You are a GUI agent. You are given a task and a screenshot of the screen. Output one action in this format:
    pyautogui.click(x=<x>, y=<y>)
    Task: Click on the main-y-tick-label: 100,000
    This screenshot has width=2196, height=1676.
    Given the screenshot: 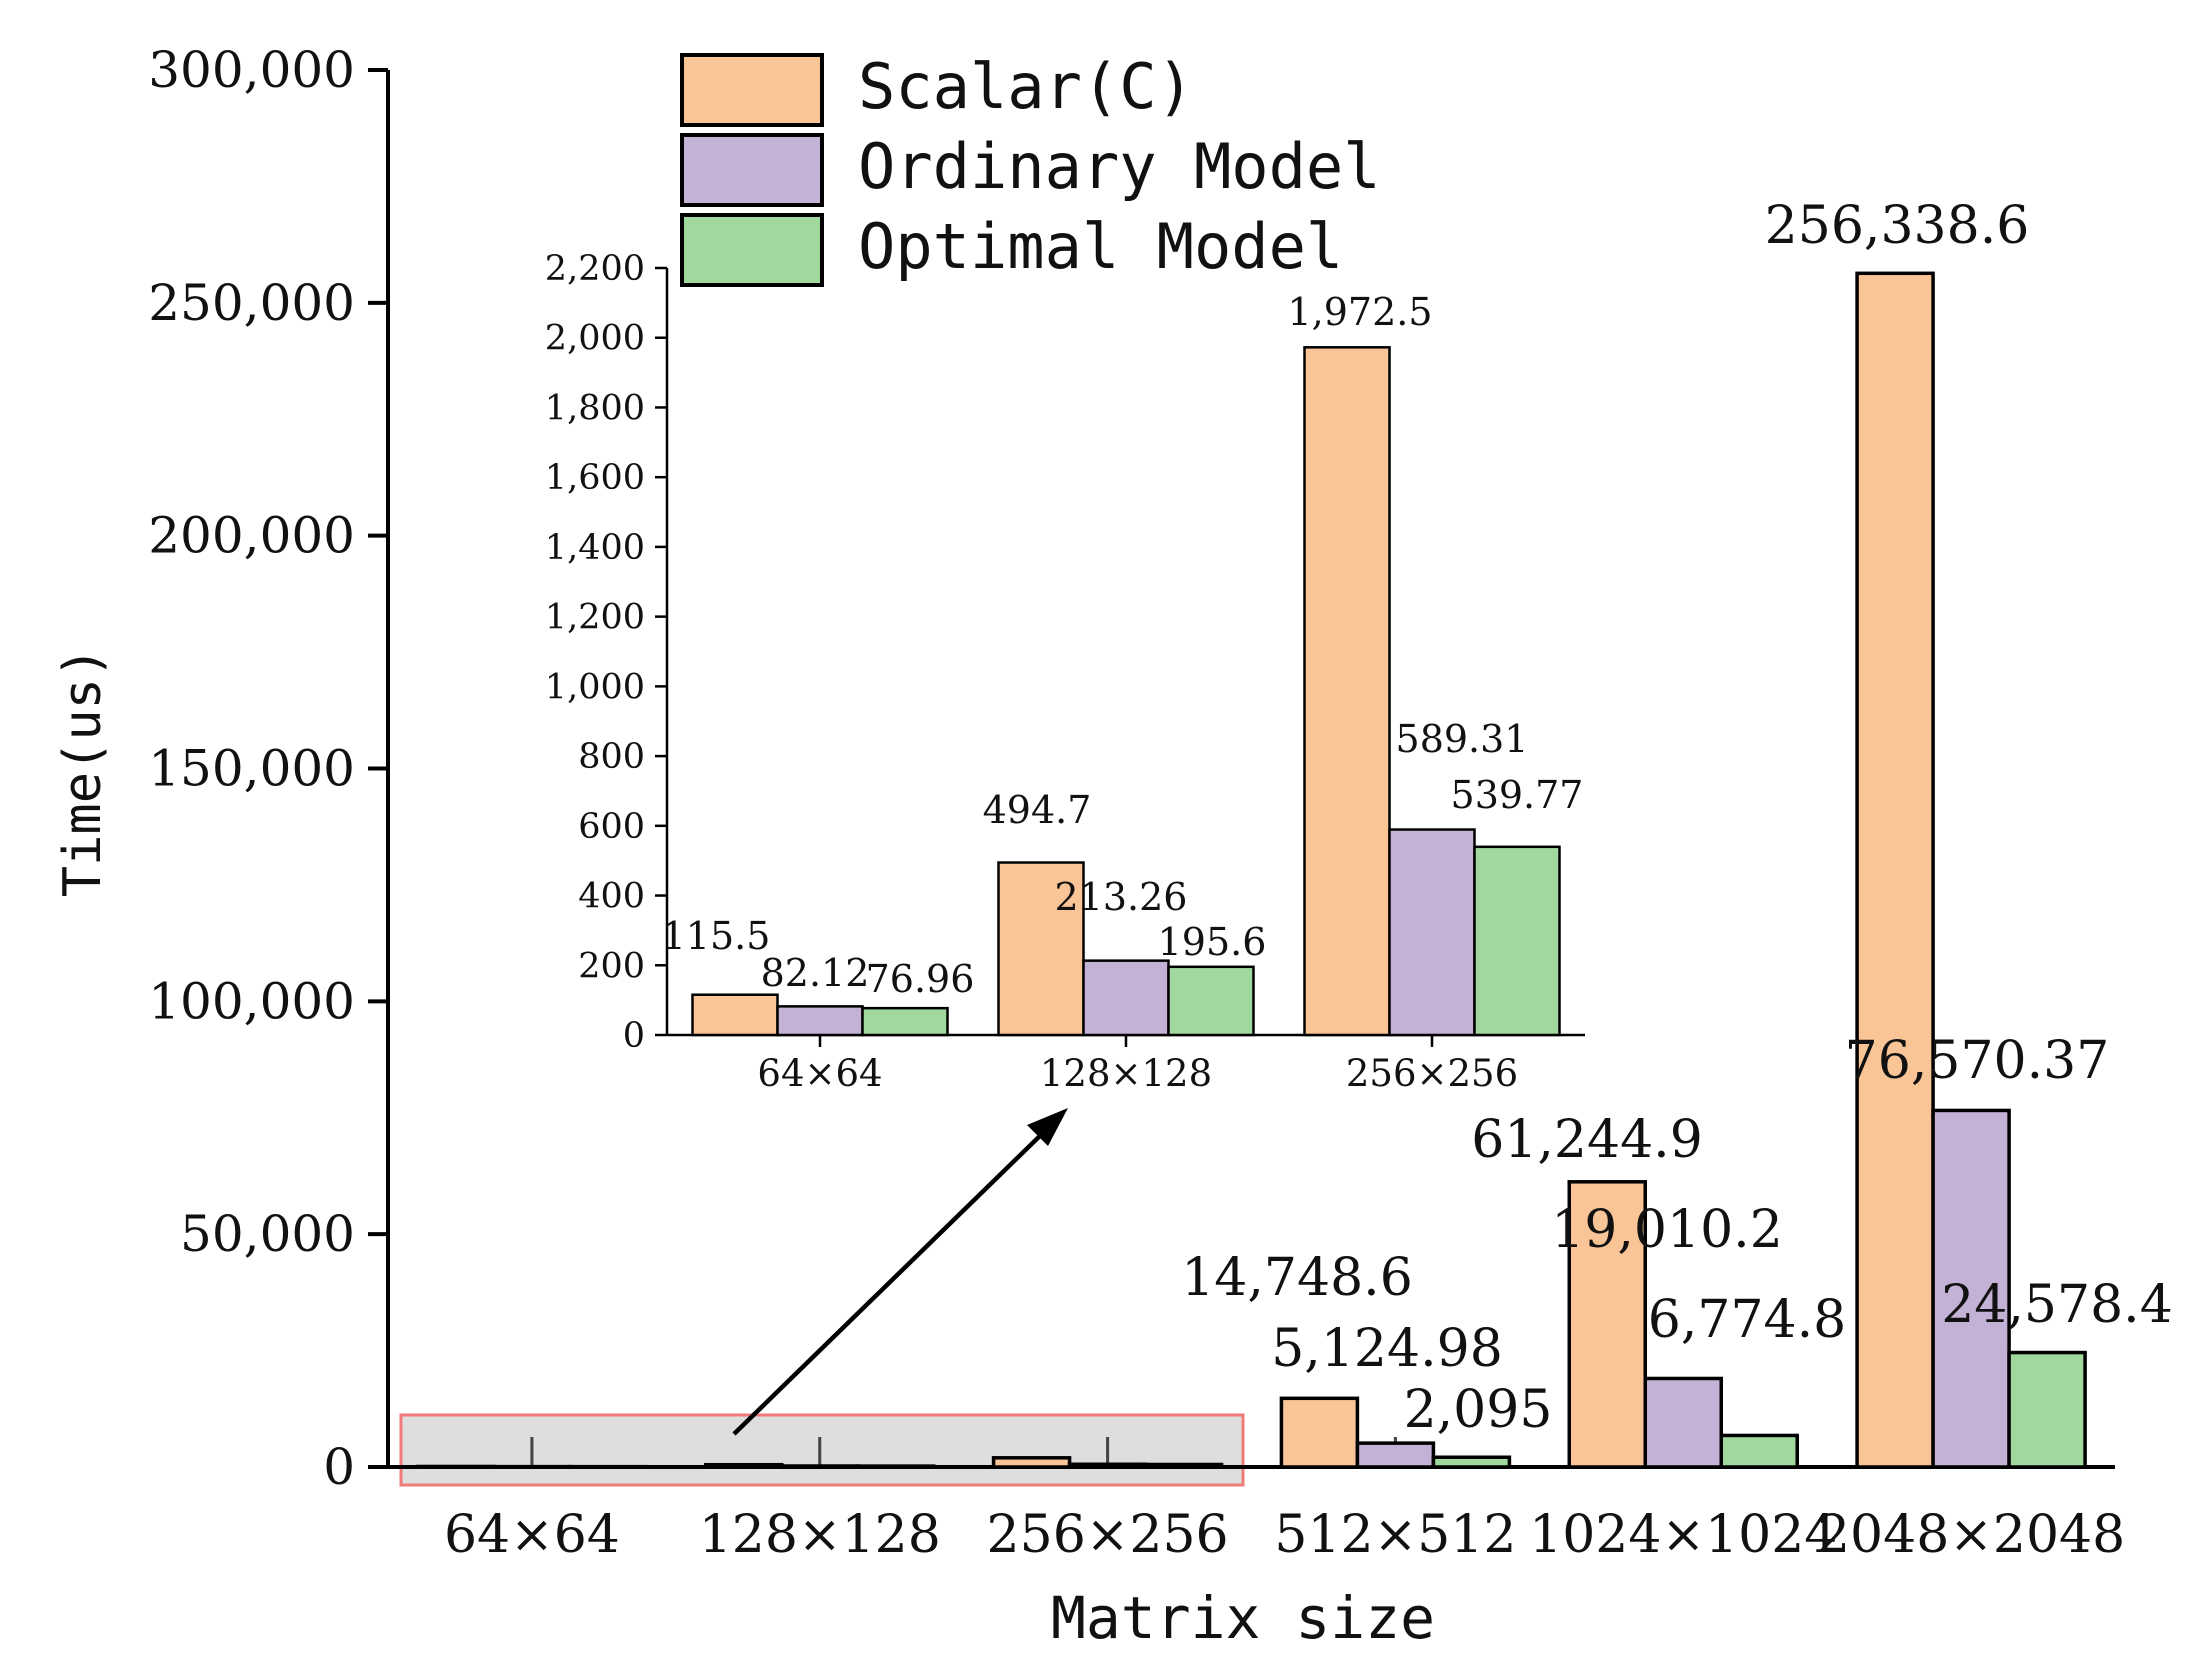 What is the action you would take?
    pyautogui.click(x=251, y=1001)
    